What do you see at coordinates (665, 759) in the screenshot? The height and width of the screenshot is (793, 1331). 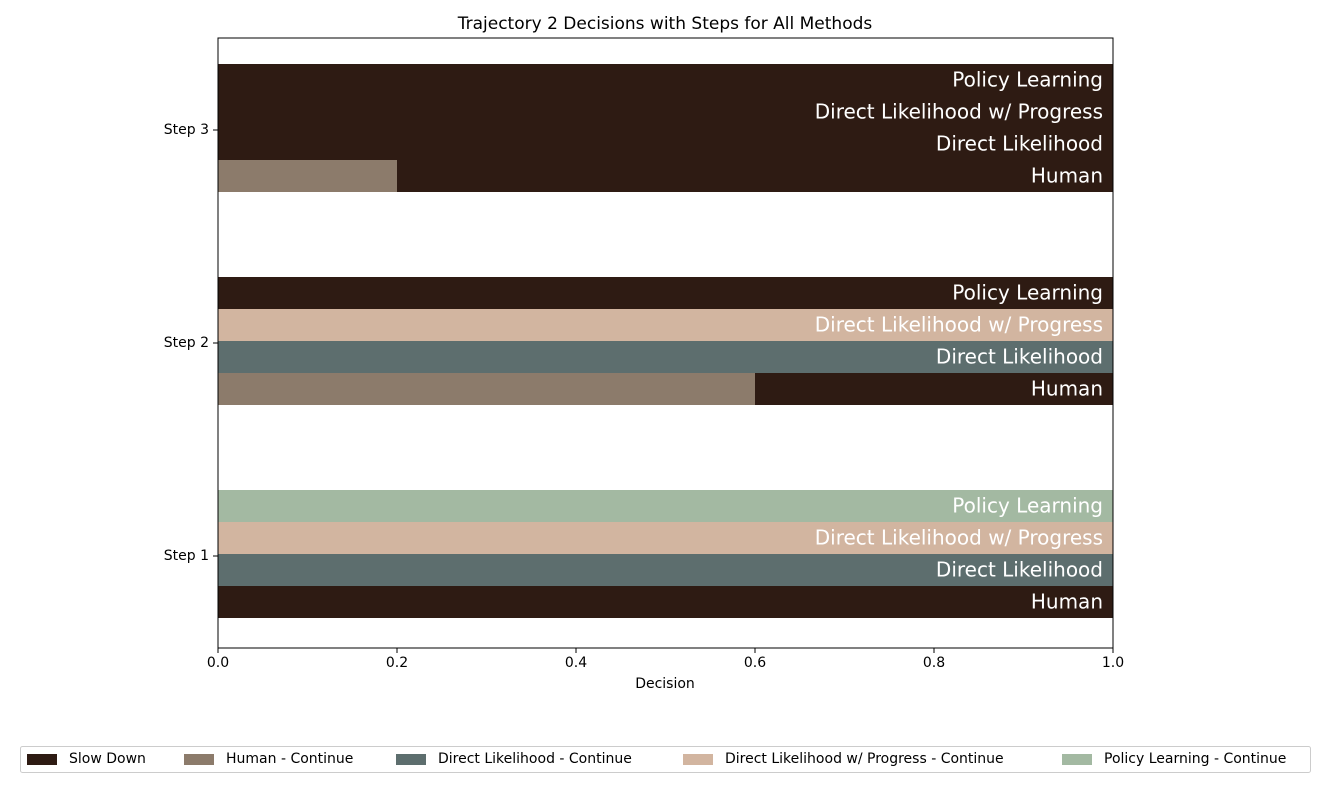 I see `legend-box` at bounding box center [665, 759].